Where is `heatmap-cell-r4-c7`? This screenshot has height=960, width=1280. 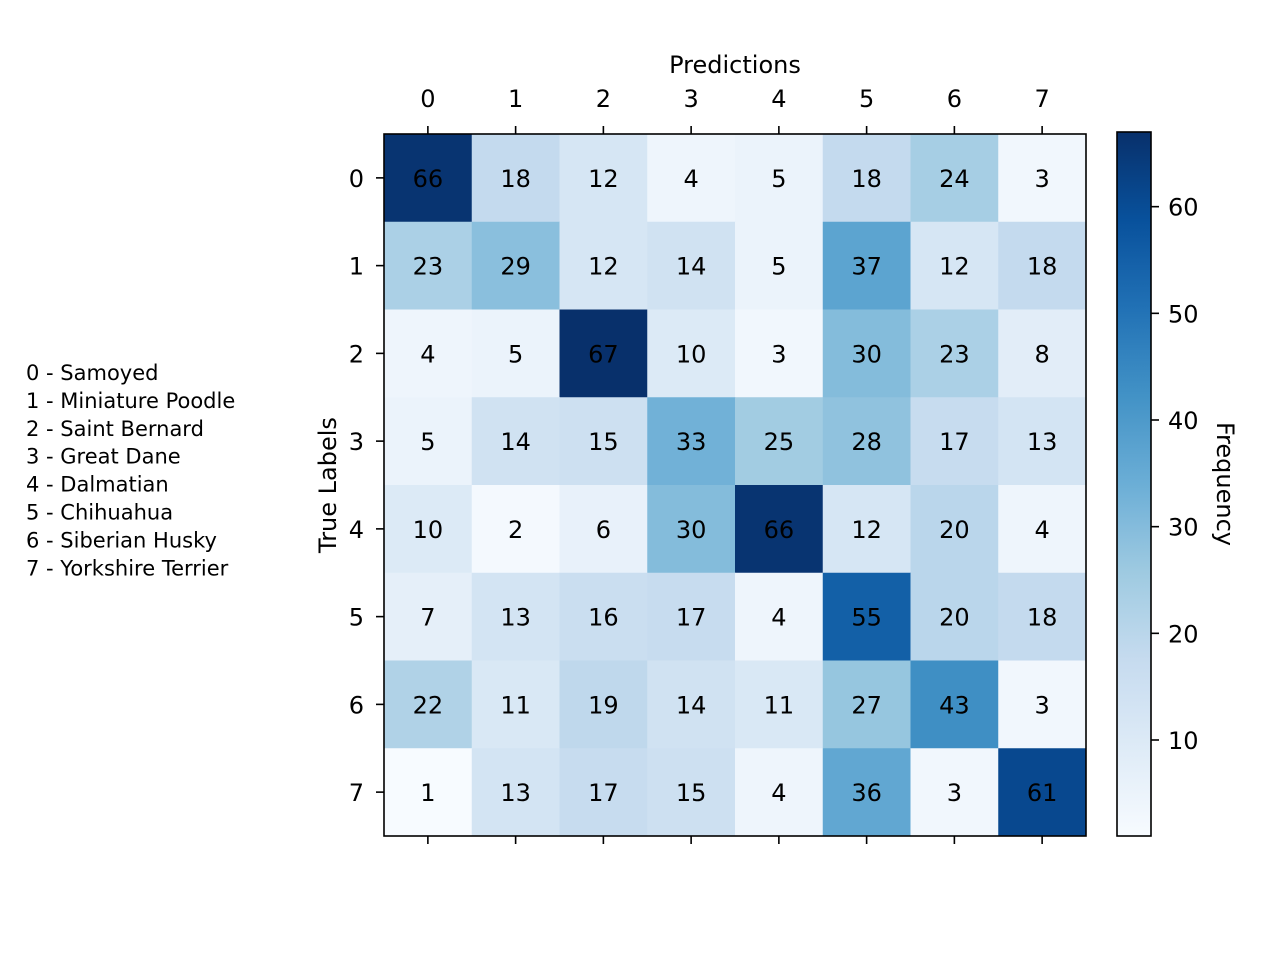 heatmap-cell-r4-c7 is located at coordinates (1042, 529).